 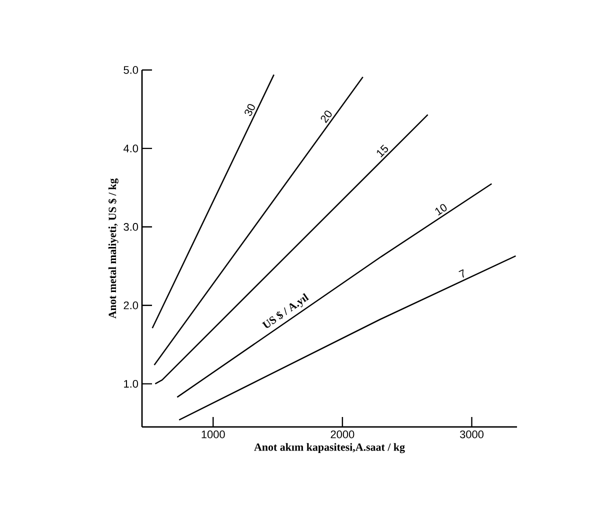 What do you see at coordinates (113, 248) in the screenshot?
I see `y-axis-title: Anot metal maliyeti, US $ / kg` at bounding box center [113, 248].